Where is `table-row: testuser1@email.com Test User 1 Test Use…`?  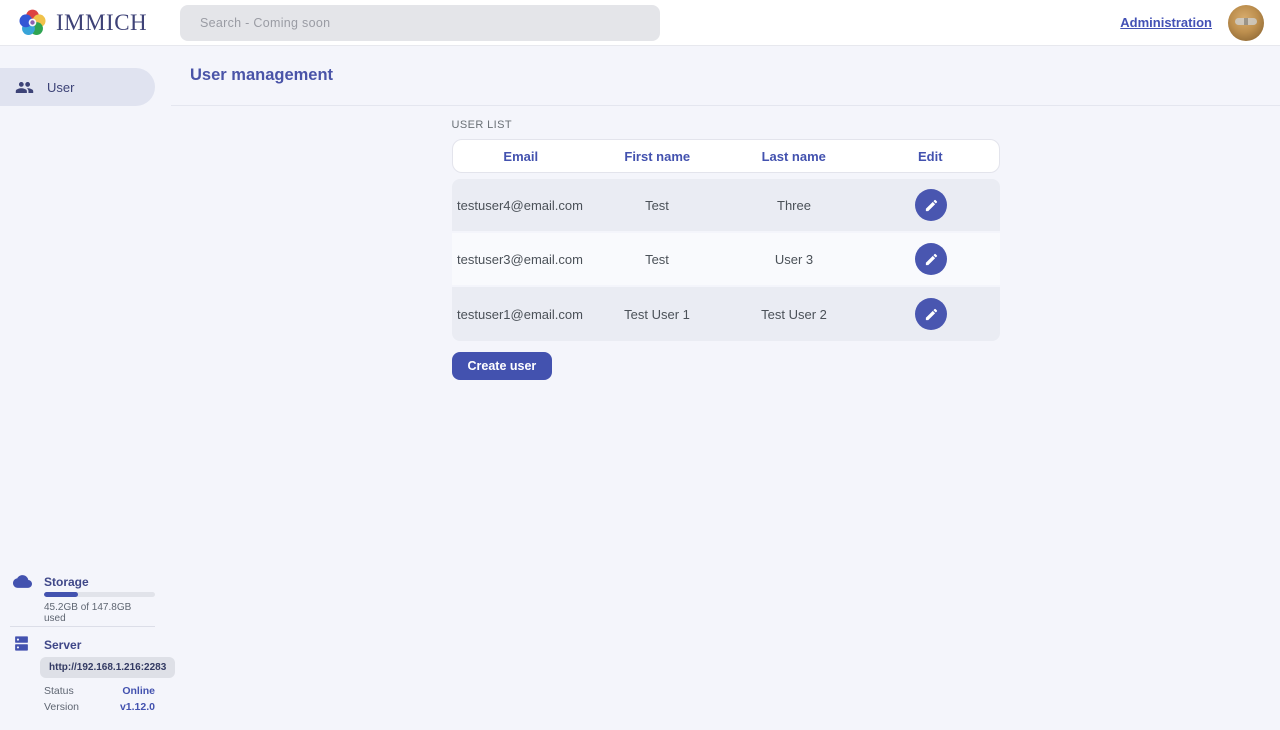 table-row: testuser1@email.com Test User 1 Test Use… is located at coordinates (725, 314).